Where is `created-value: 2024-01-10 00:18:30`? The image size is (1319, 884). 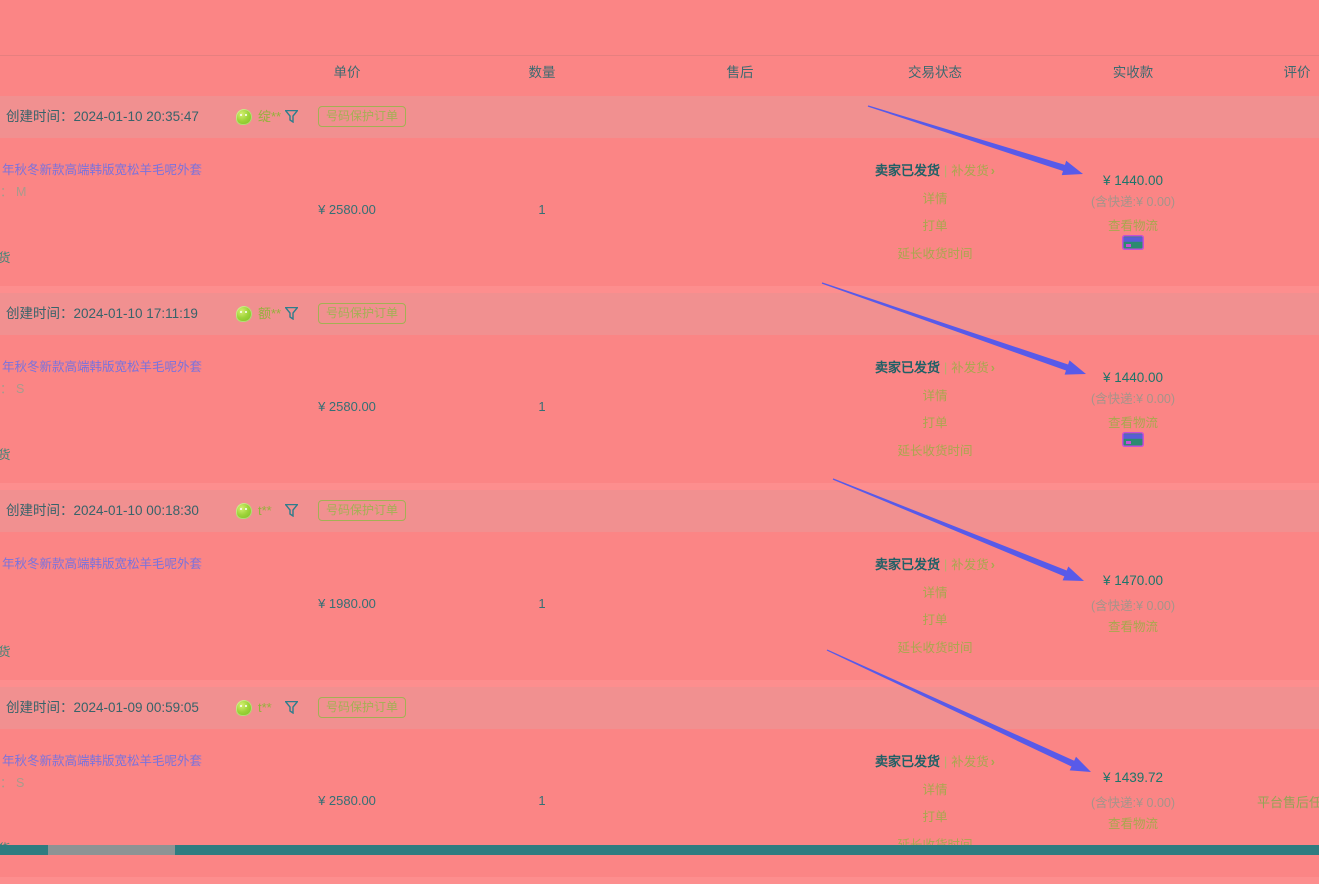 created-value: 2024-01-10 00:18:30 is located at coordinates (136, 510).